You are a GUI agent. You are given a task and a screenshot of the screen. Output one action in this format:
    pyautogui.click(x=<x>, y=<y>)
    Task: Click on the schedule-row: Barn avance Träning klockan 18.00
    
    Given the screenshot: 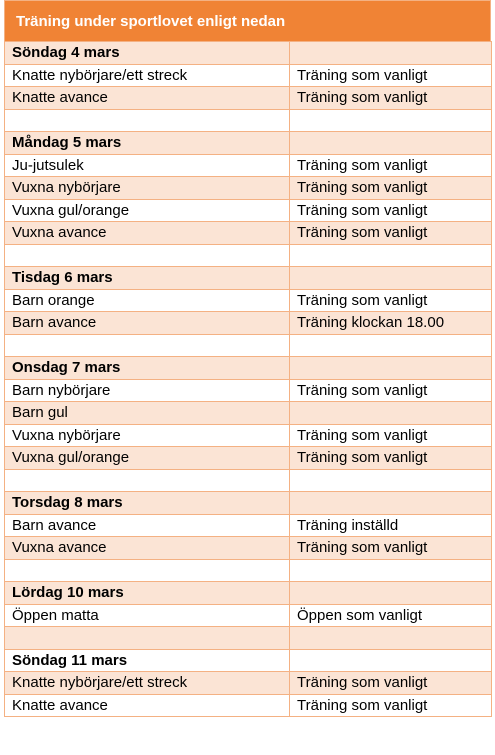 What is the action you would take?
    pyautogui.click(x=248, y=323)
    